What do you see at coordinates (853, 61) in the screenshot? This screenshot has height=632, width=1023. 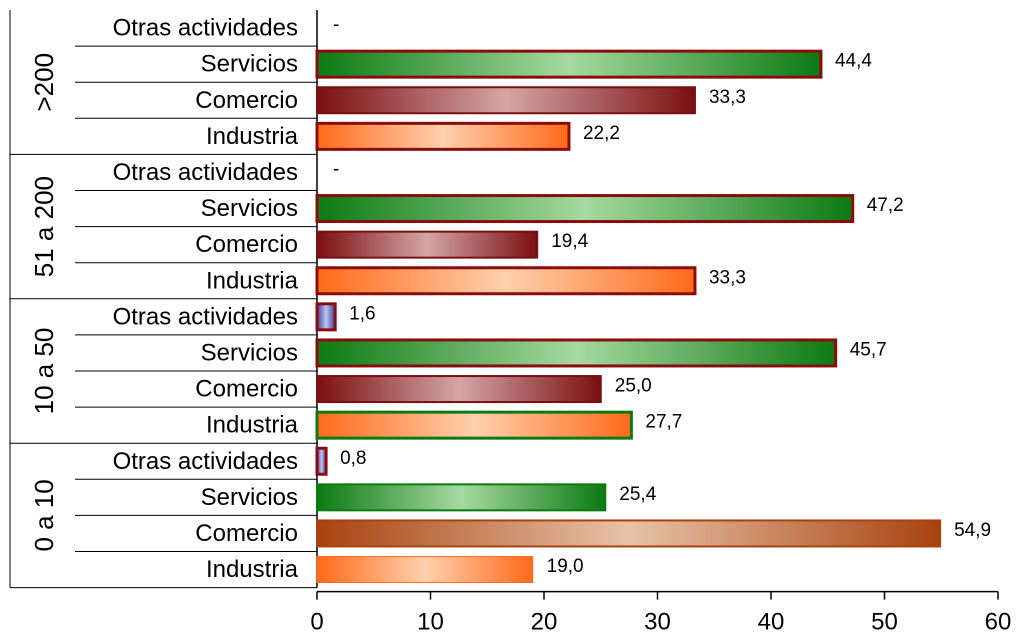 I see `data-label: 44,4` at bounding box center [853, 61].